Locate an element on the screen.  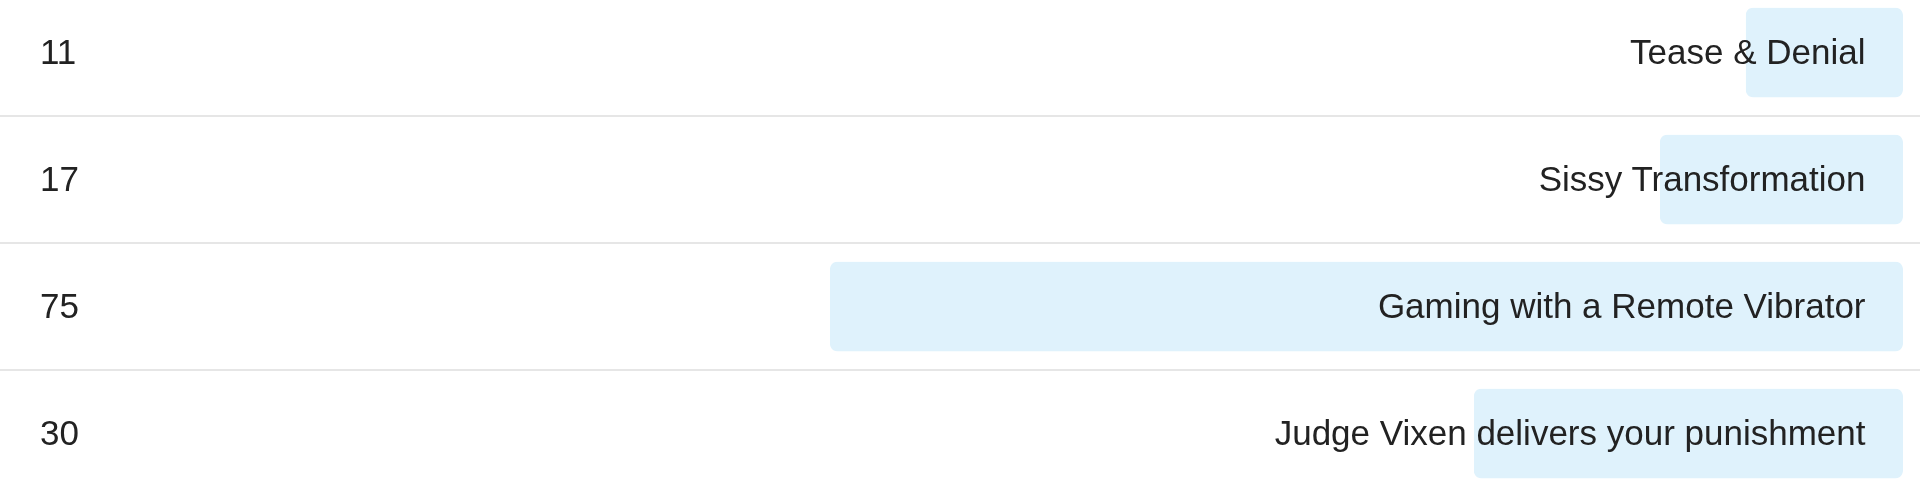
data-label: 75 is located at coordinates (59, 305).